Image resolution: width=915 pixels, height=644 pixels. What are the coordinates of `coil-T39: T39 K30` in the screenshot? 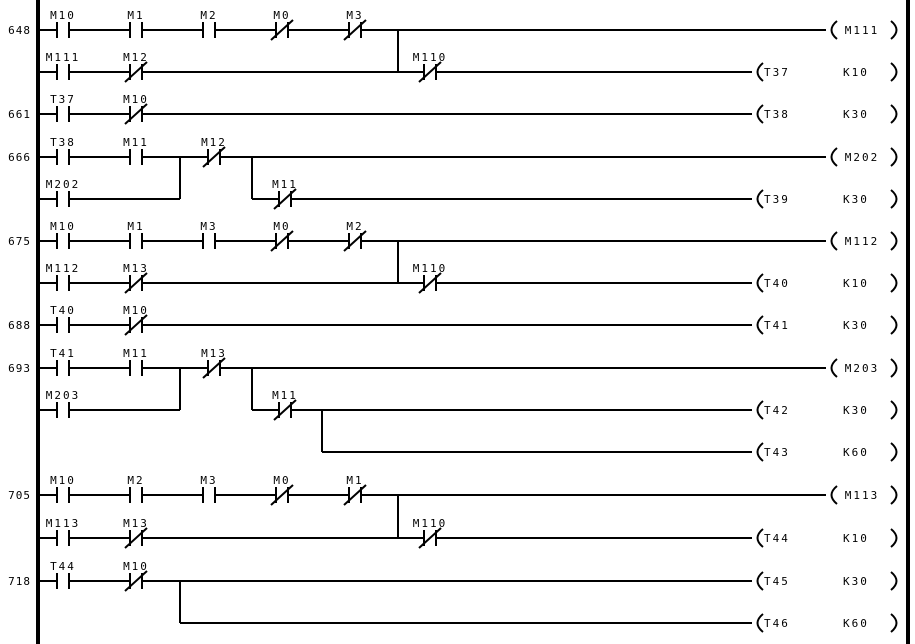 It's located at (827, 199).